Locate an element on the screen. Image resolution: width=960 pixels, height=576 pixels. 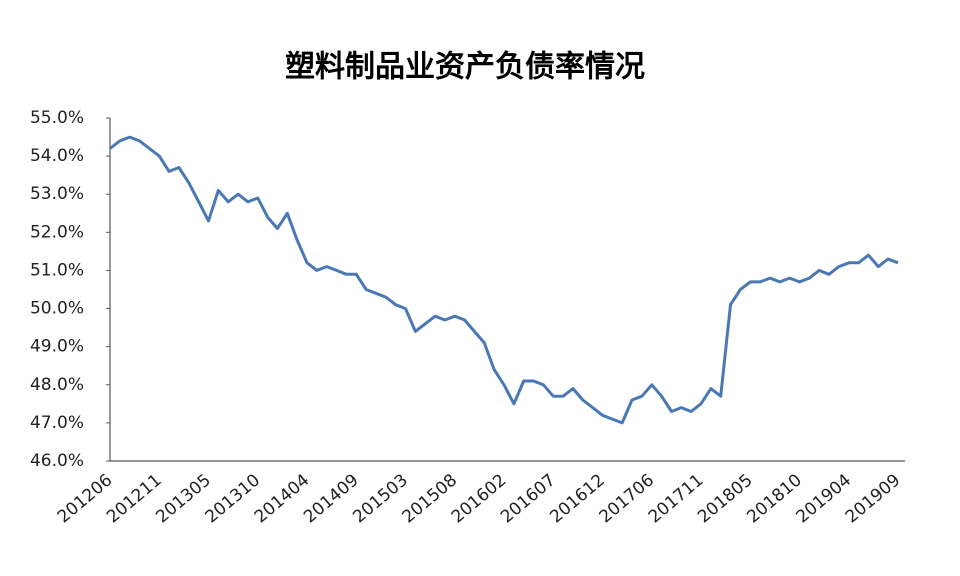
y-tick-label: 53.0% is located at coordinates (57, 194).